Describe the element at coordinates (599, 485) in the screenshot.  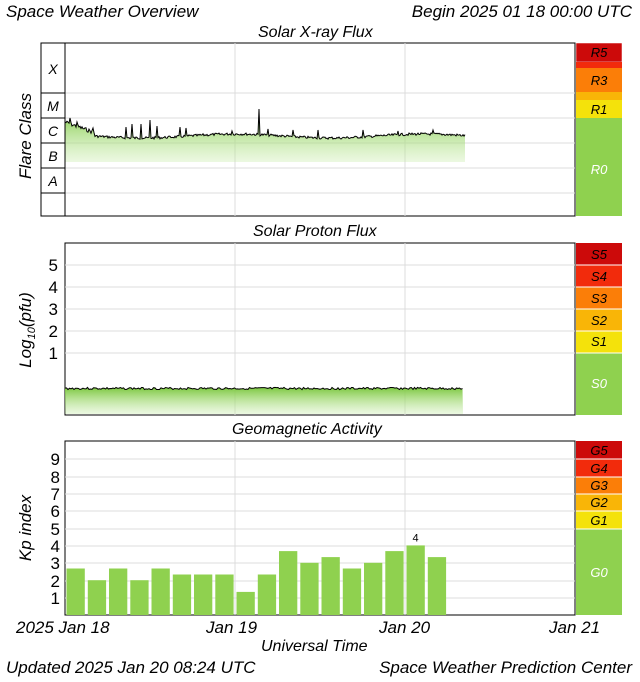
I see `g3-label: G3` at that location.